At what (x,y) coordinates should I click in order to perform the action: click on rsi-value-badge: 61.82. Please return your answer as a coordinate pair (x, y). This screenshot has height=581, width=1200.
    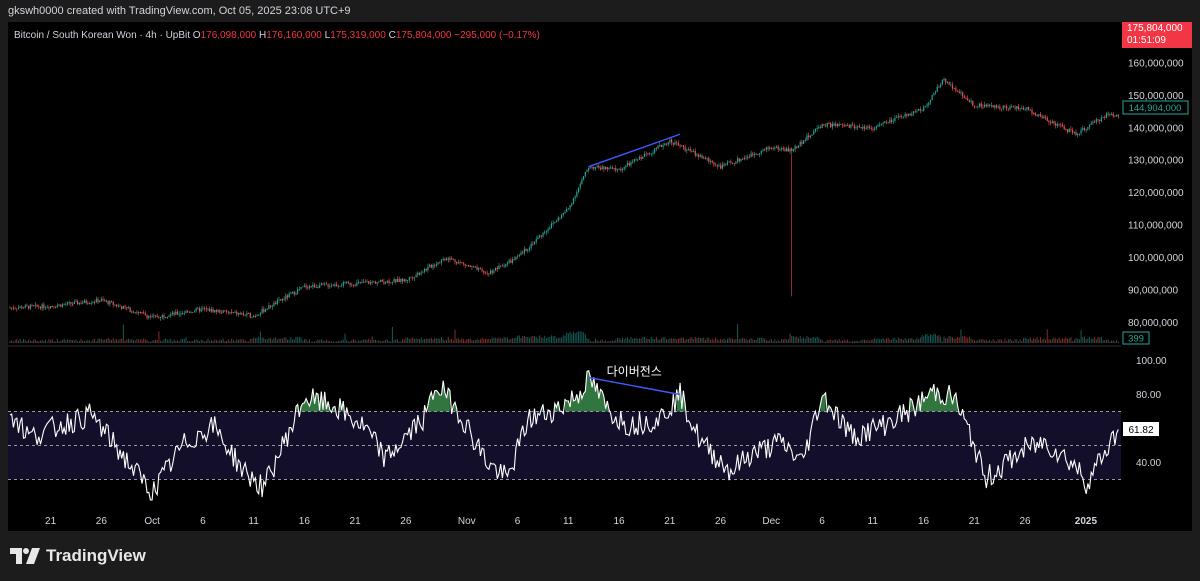
    Looking at the image, I should click on (1141, 429).